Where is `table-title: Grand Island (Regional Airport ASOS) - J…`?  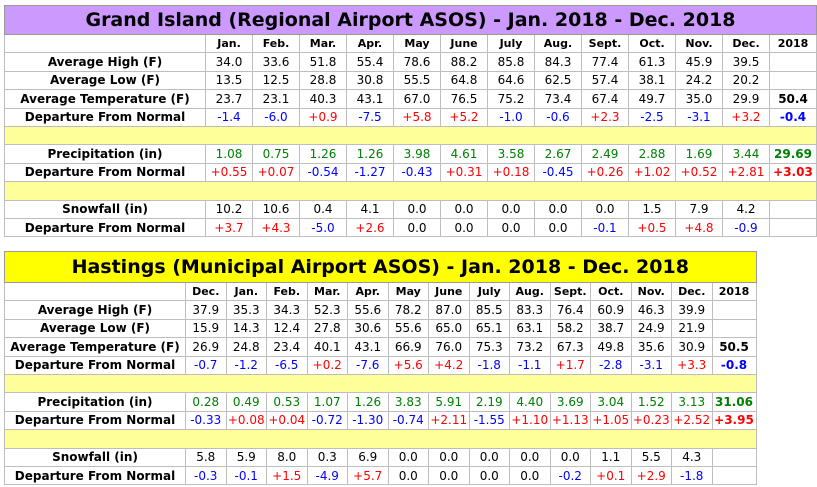 table-title: Grand Island (Regional Airport ASOS) - J… is located at coordinates (410, 20).